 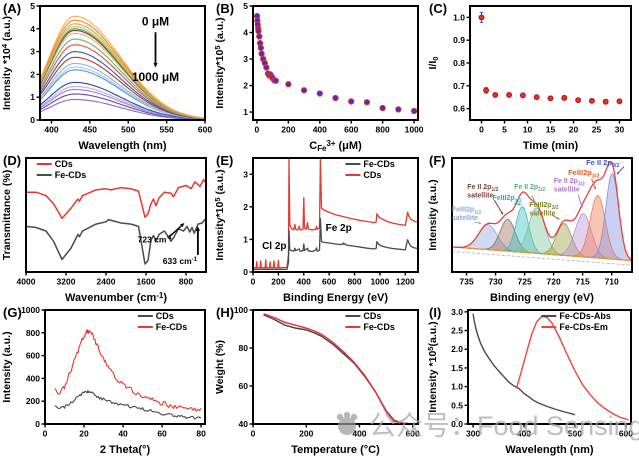 What do you see at coordinates (432, 366) in the screenshot?
I see `svg-text: Intensity *105(a.u.)` at bounding box center [432, 366].